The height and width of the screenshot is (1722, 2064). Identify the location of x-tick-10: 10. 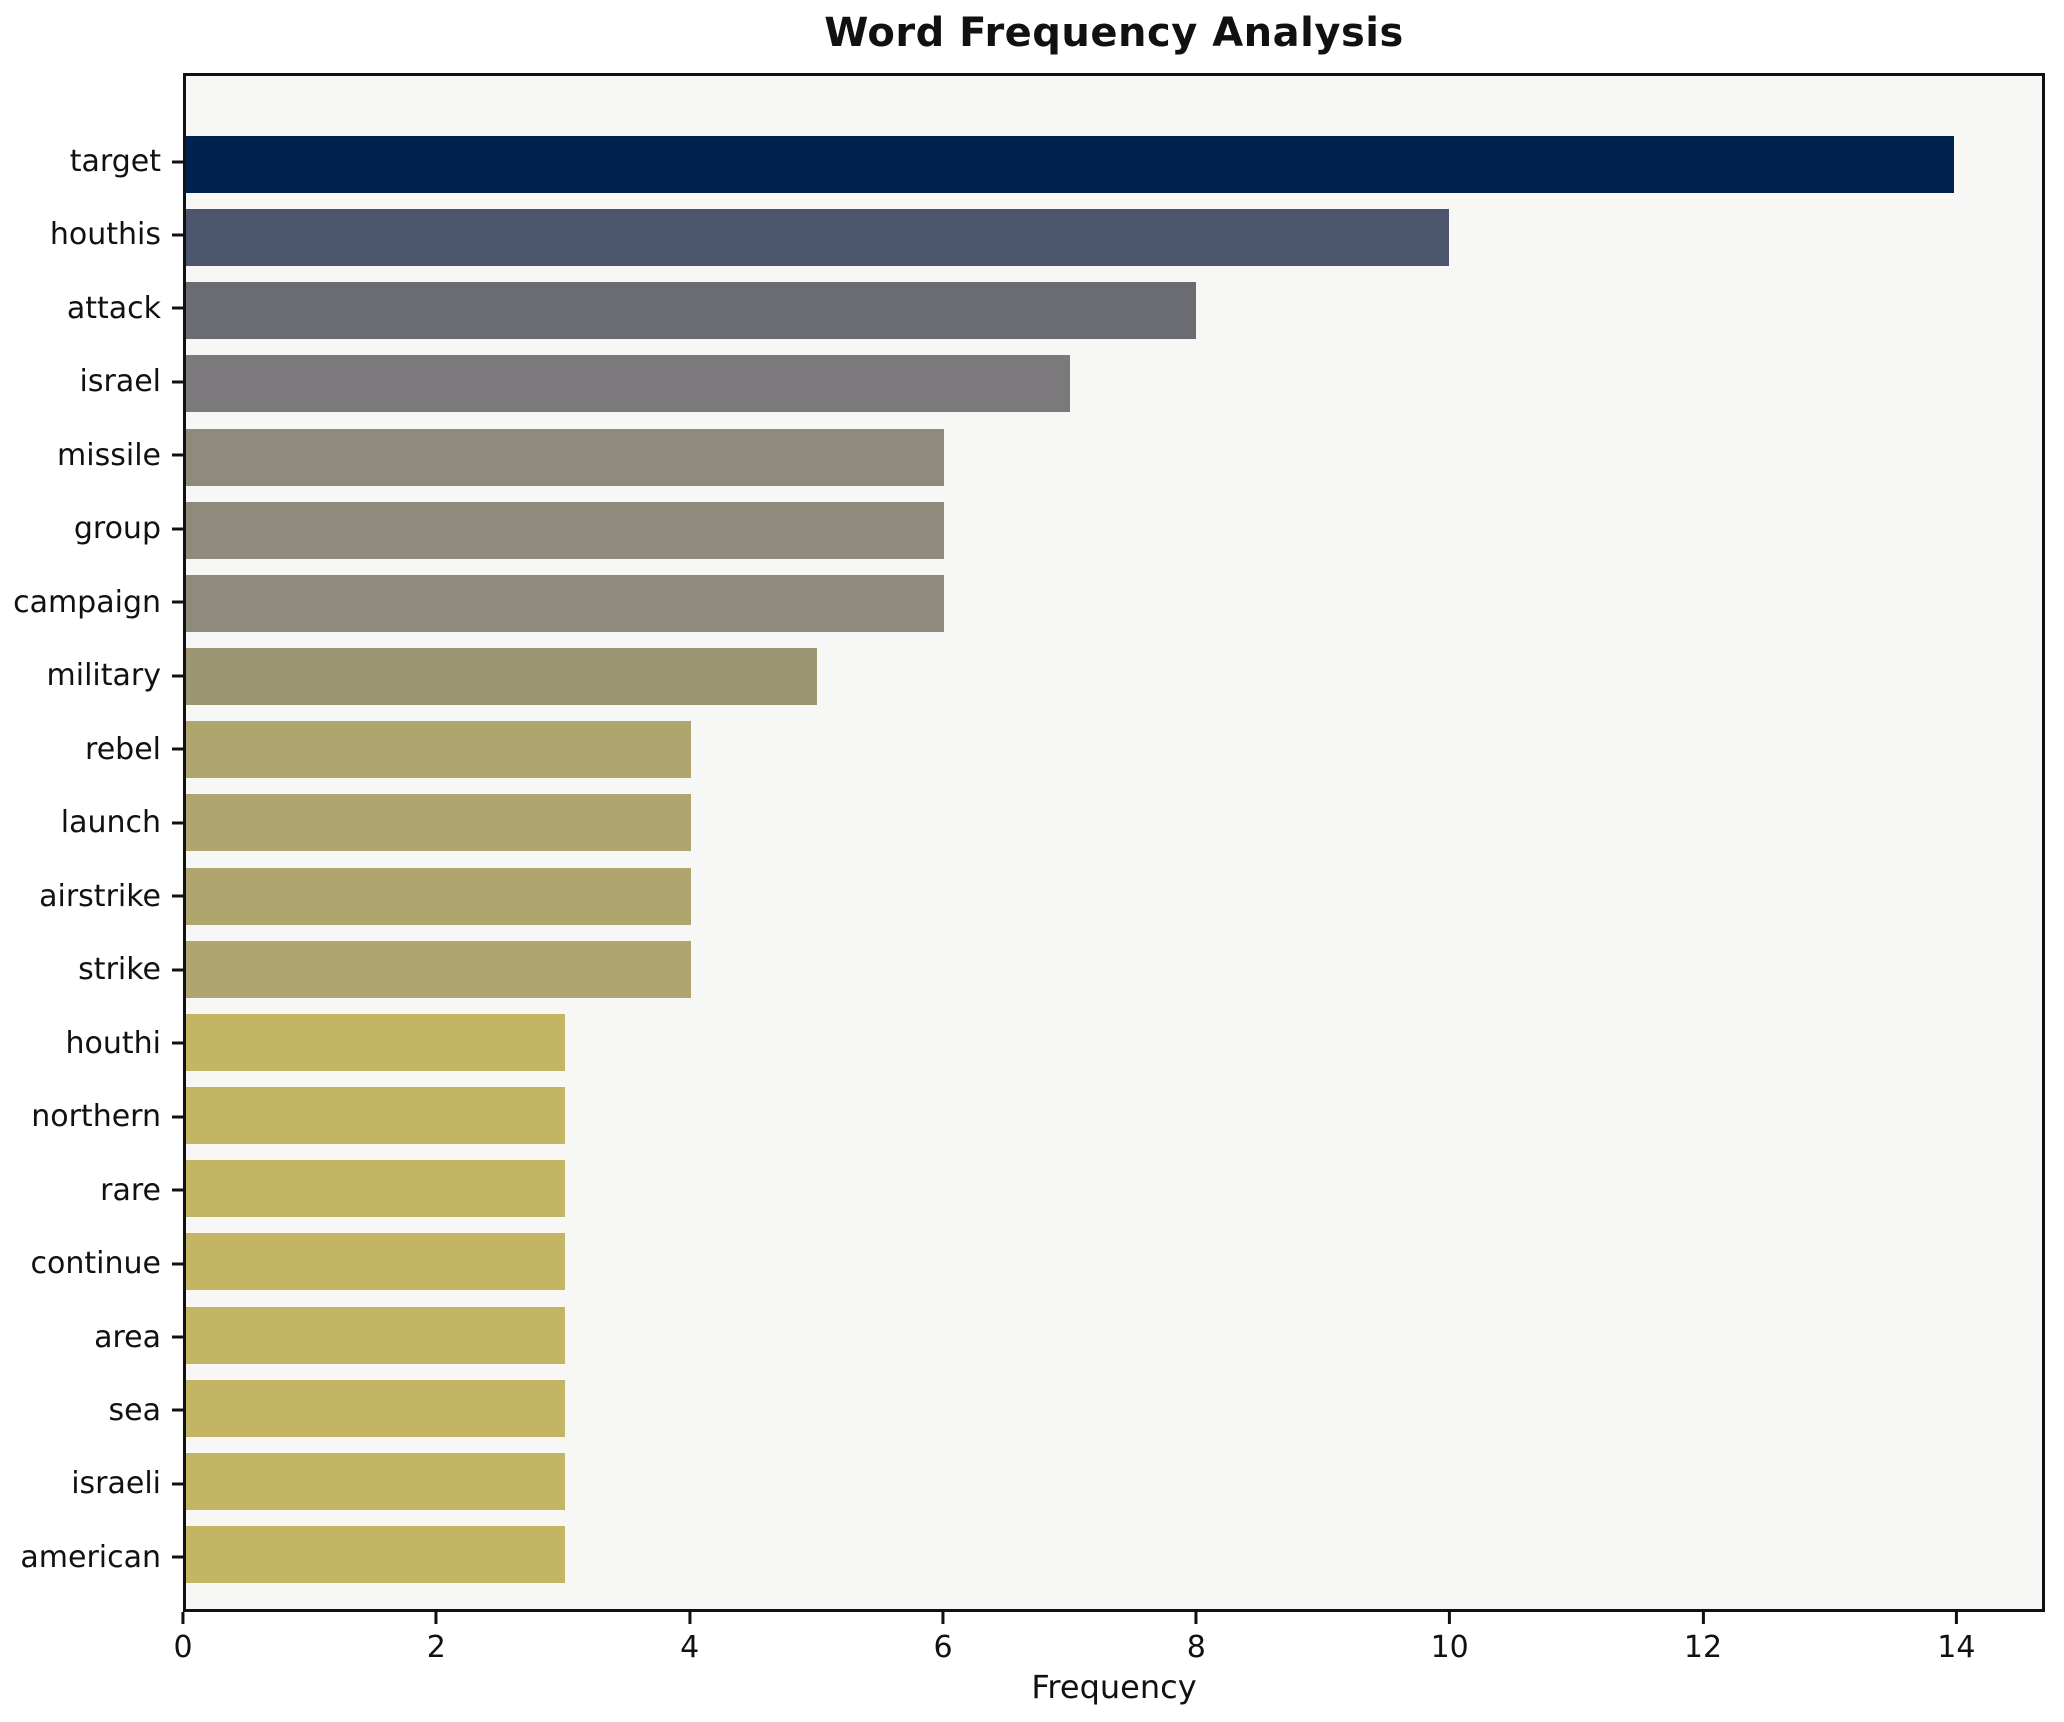
(1450, 1638).